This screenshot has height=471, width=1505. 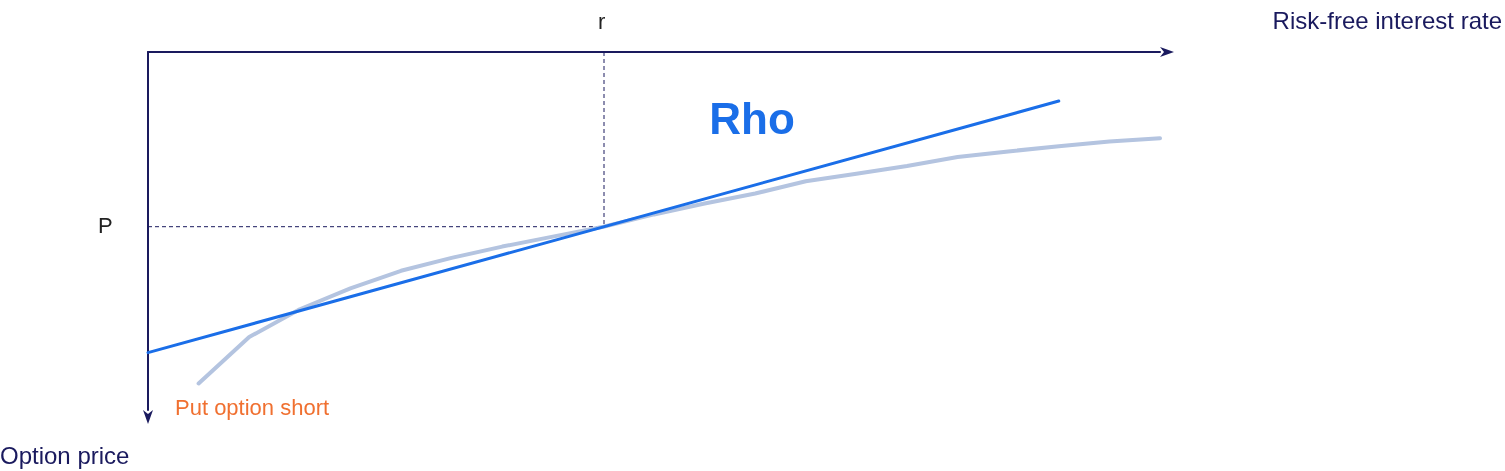 I want to click on x-axis-title: Risk-free interest rate, so click(x=1387, y=20).